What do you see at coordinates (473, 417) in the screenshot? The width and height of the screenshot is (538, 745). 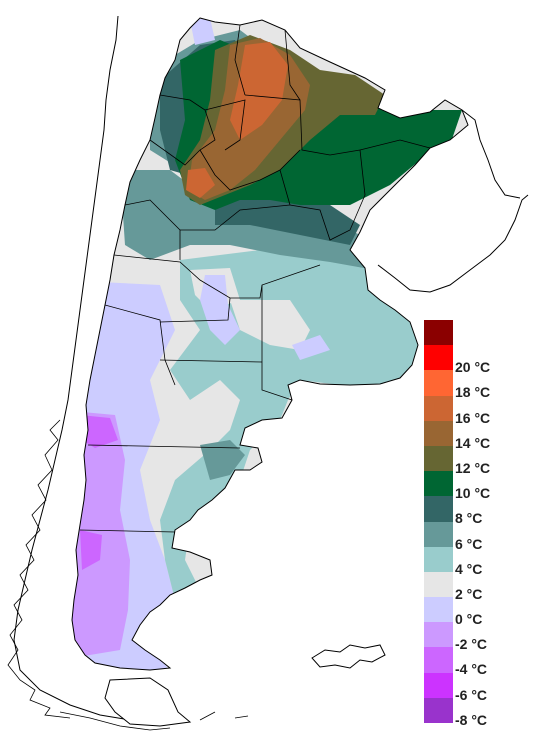 I see `legend-label: 16 °C` at bounding box center [473, 417].